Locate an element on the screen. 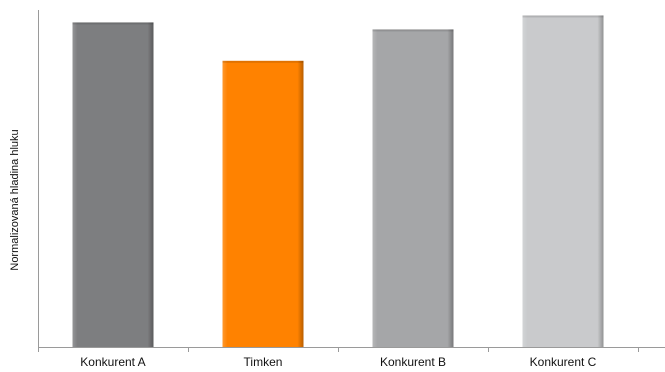 The height and width of the screenshot is (372, 665). x-tick-label-konkurent-b: Konkurent B is located at coordinates (413, 362).